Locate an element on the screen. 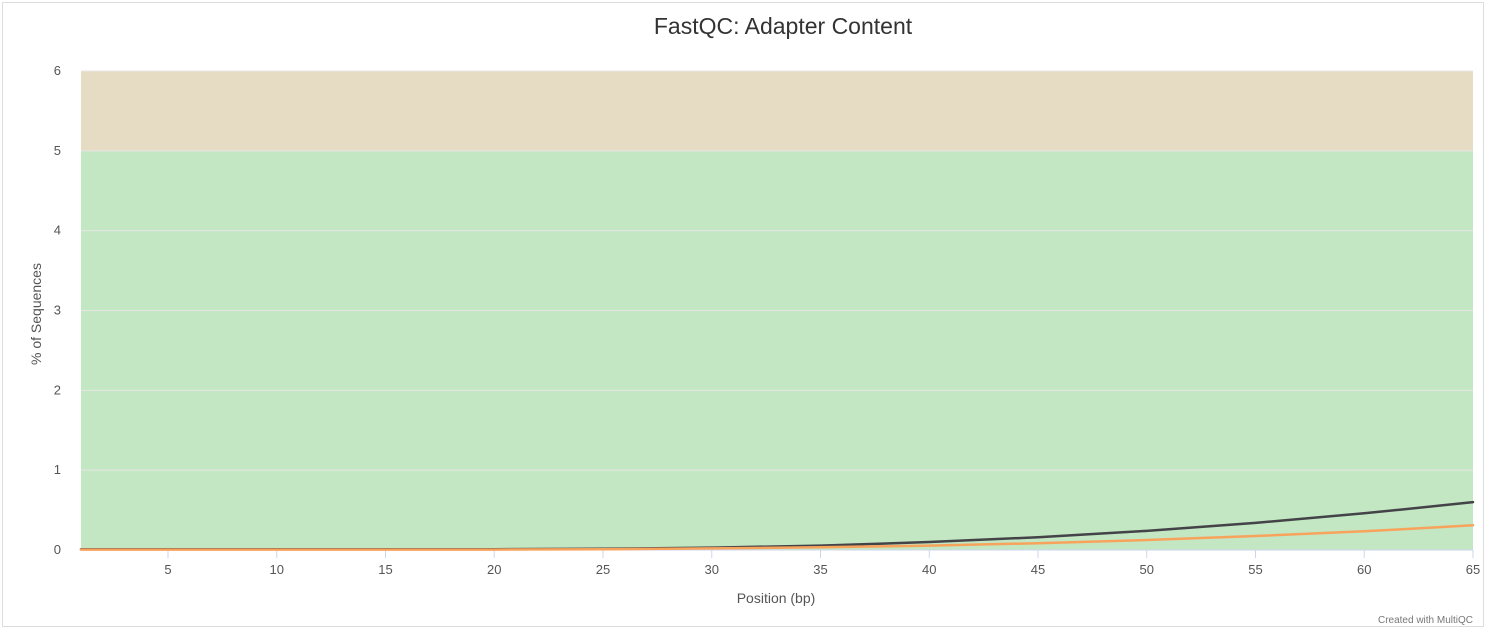 This screenshot has height=633, width=1488. y-tick-label-4: 4 is located at coordinates (57, 230).